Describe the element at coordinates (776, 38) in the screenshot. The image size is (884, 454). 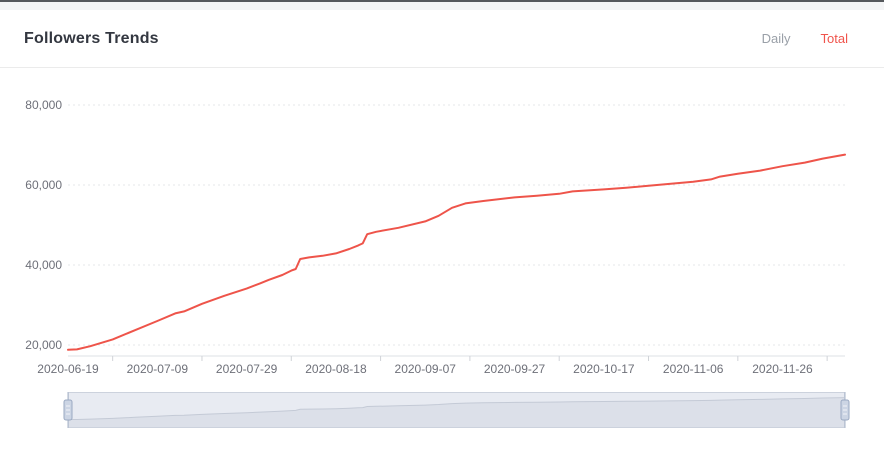
I see `tab-daily: Daily` at that location.